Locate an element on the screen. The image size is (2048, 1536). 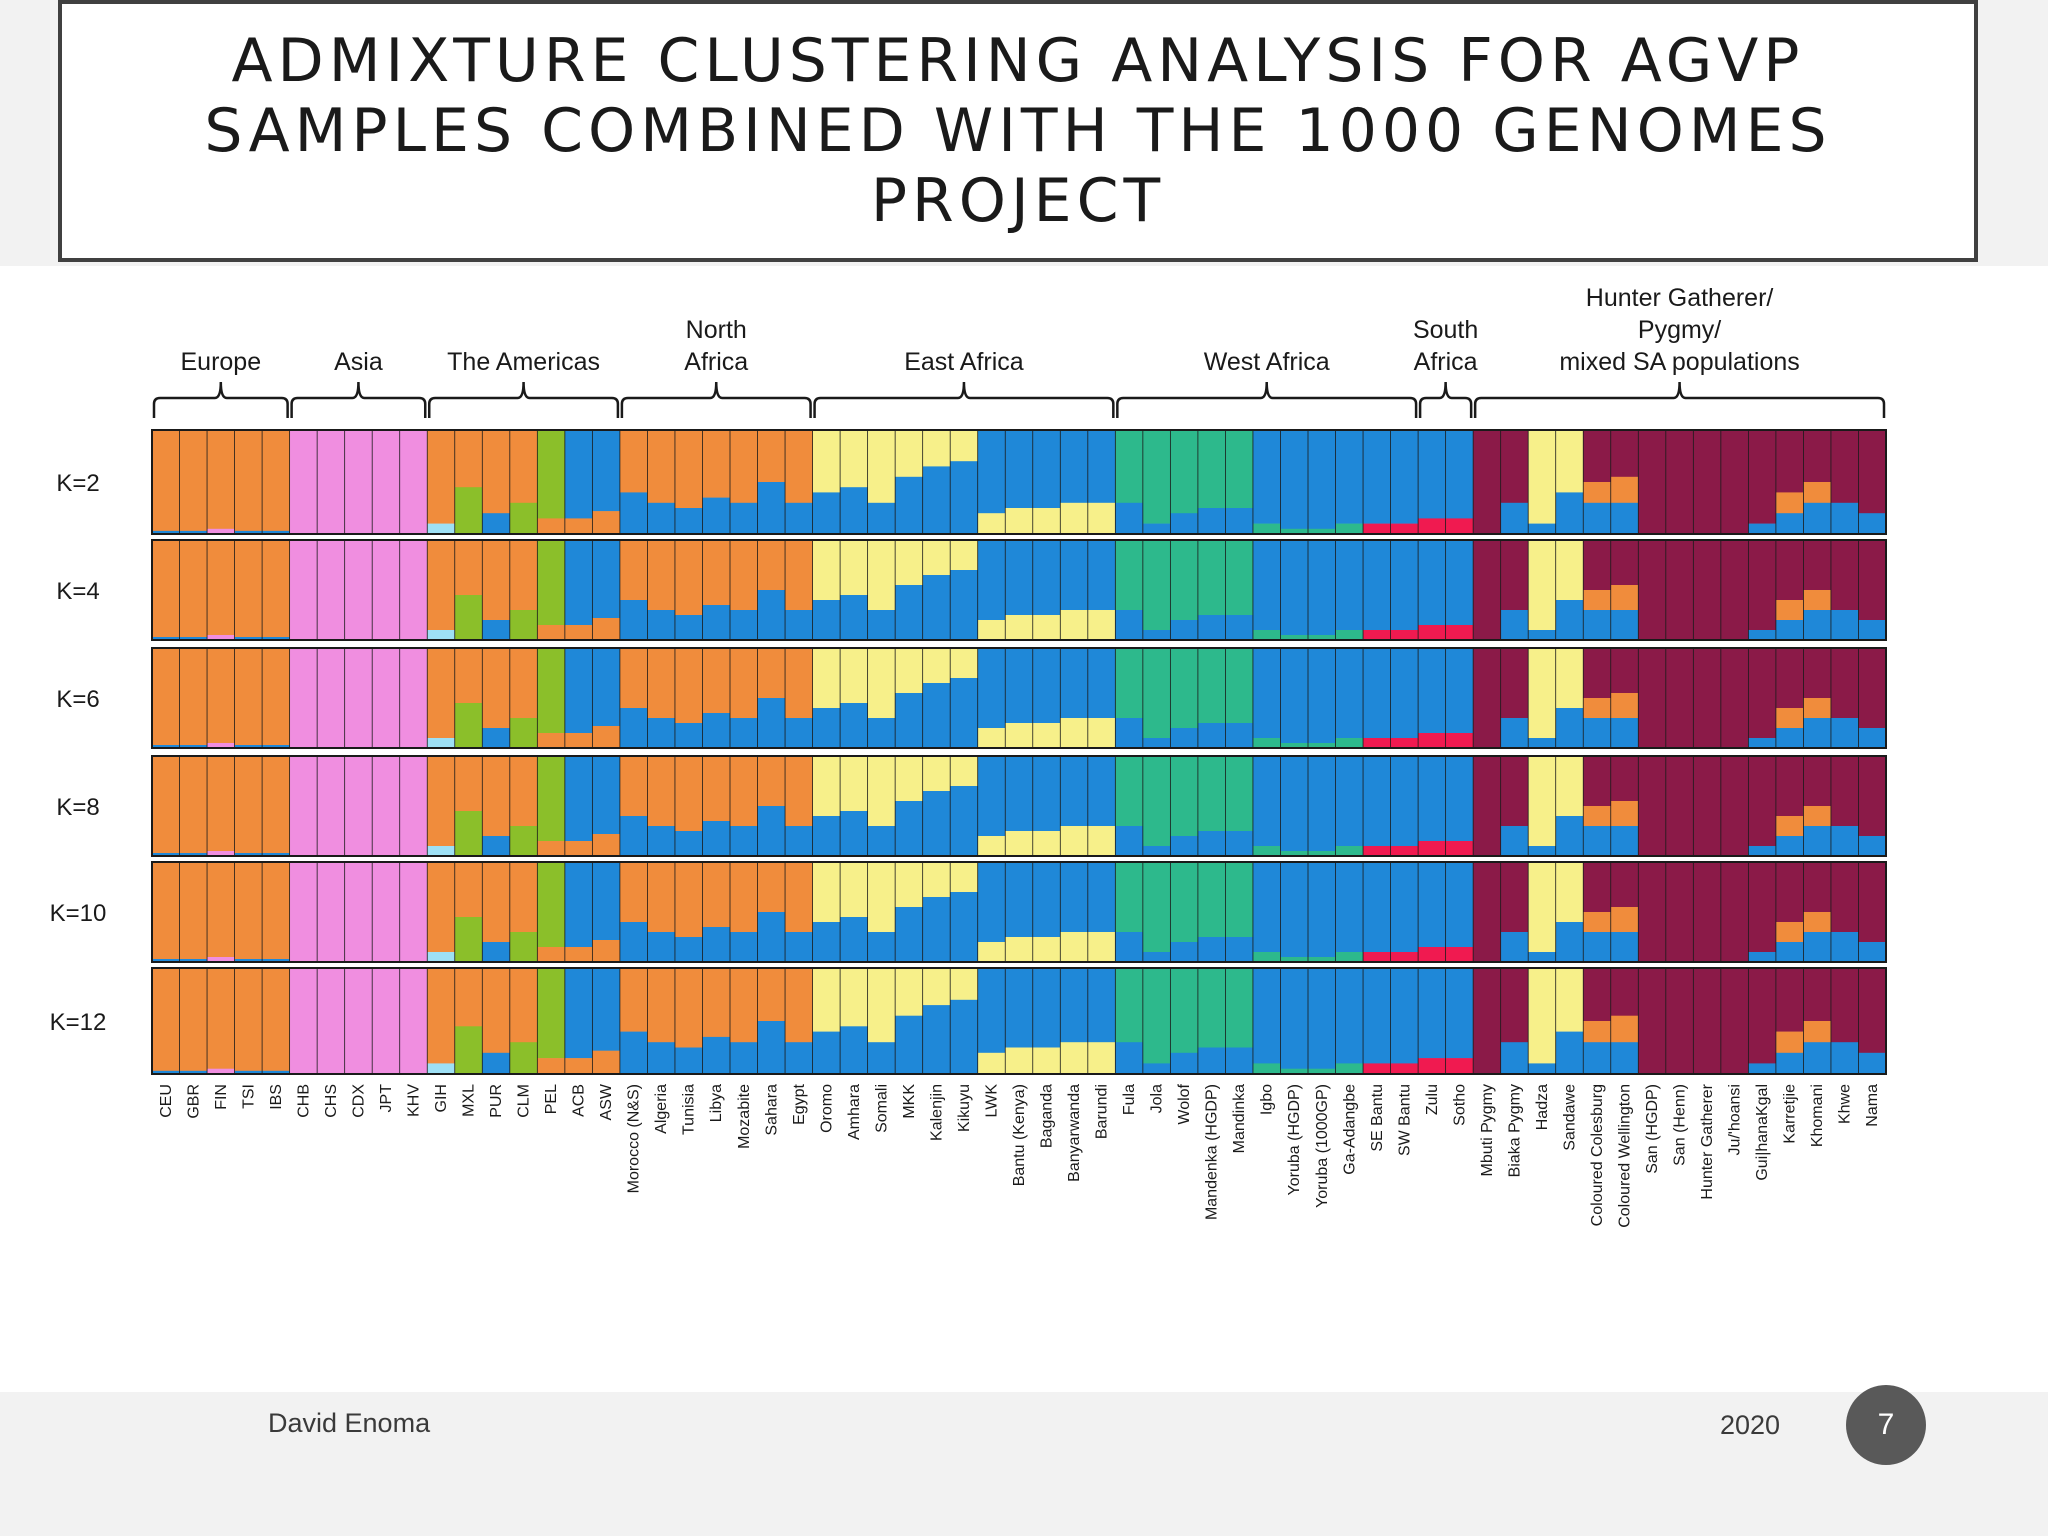
population-label: Sahara is located at coordinates (771, 1110).